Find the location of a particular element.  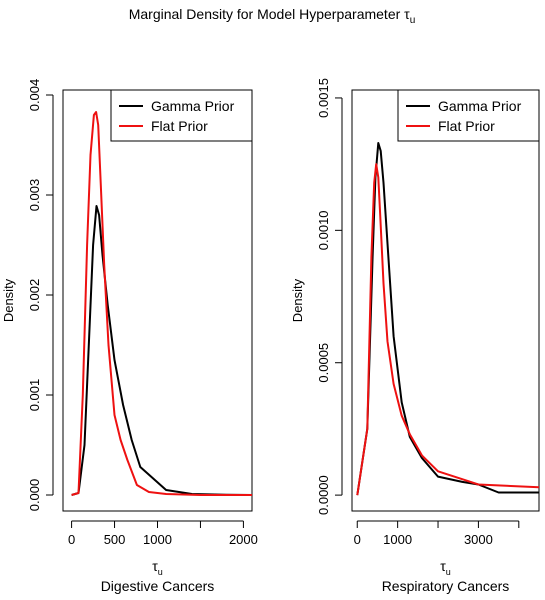

y-axis: 0.0000 0.0005 0.0010 0.0015 is located at coordinates (329, 296).